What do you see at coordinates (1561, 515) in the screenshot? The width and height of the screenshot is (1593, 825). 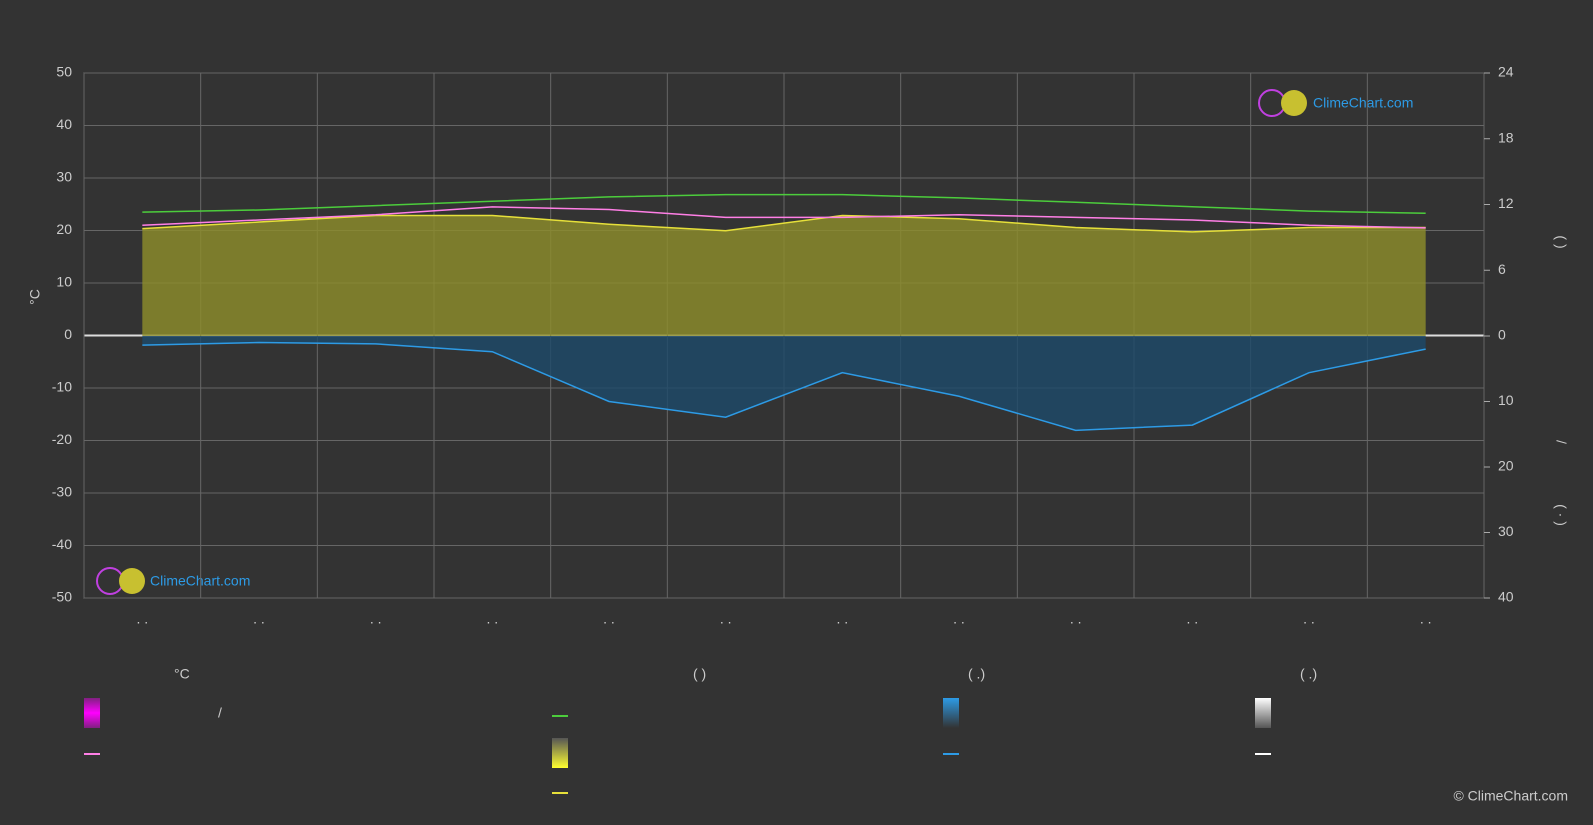 I see `y2-axis-label: ( · )` at bounding box center [1561, 515].